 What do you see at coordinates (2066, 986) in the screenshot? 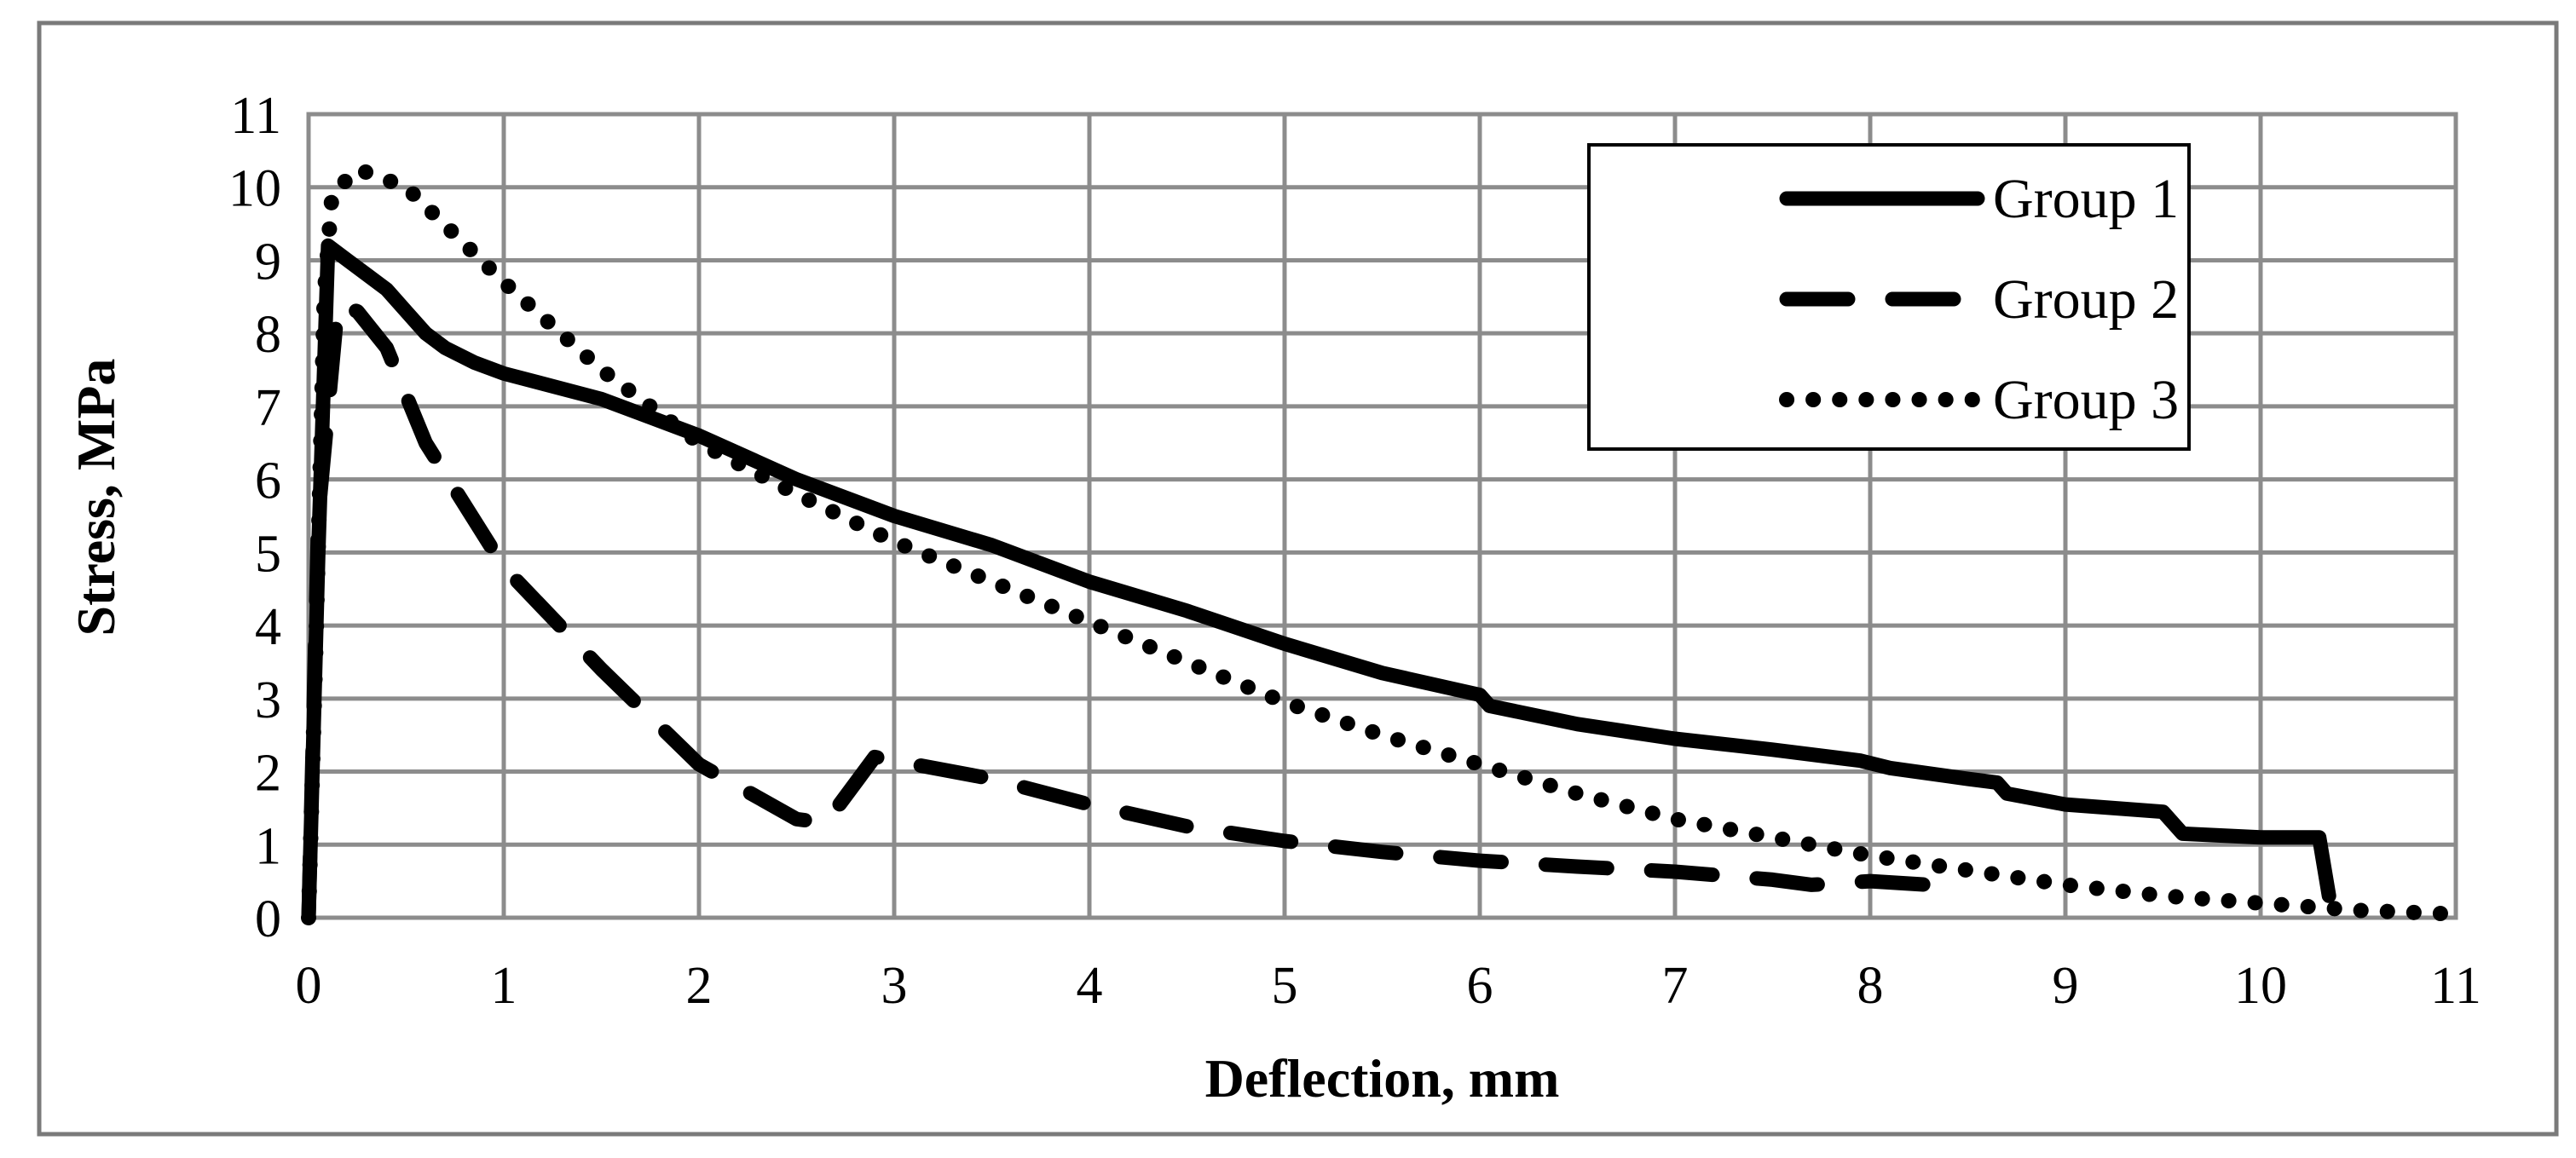
I see `x-tick-label: 9` at bounding box center [2066, 986].